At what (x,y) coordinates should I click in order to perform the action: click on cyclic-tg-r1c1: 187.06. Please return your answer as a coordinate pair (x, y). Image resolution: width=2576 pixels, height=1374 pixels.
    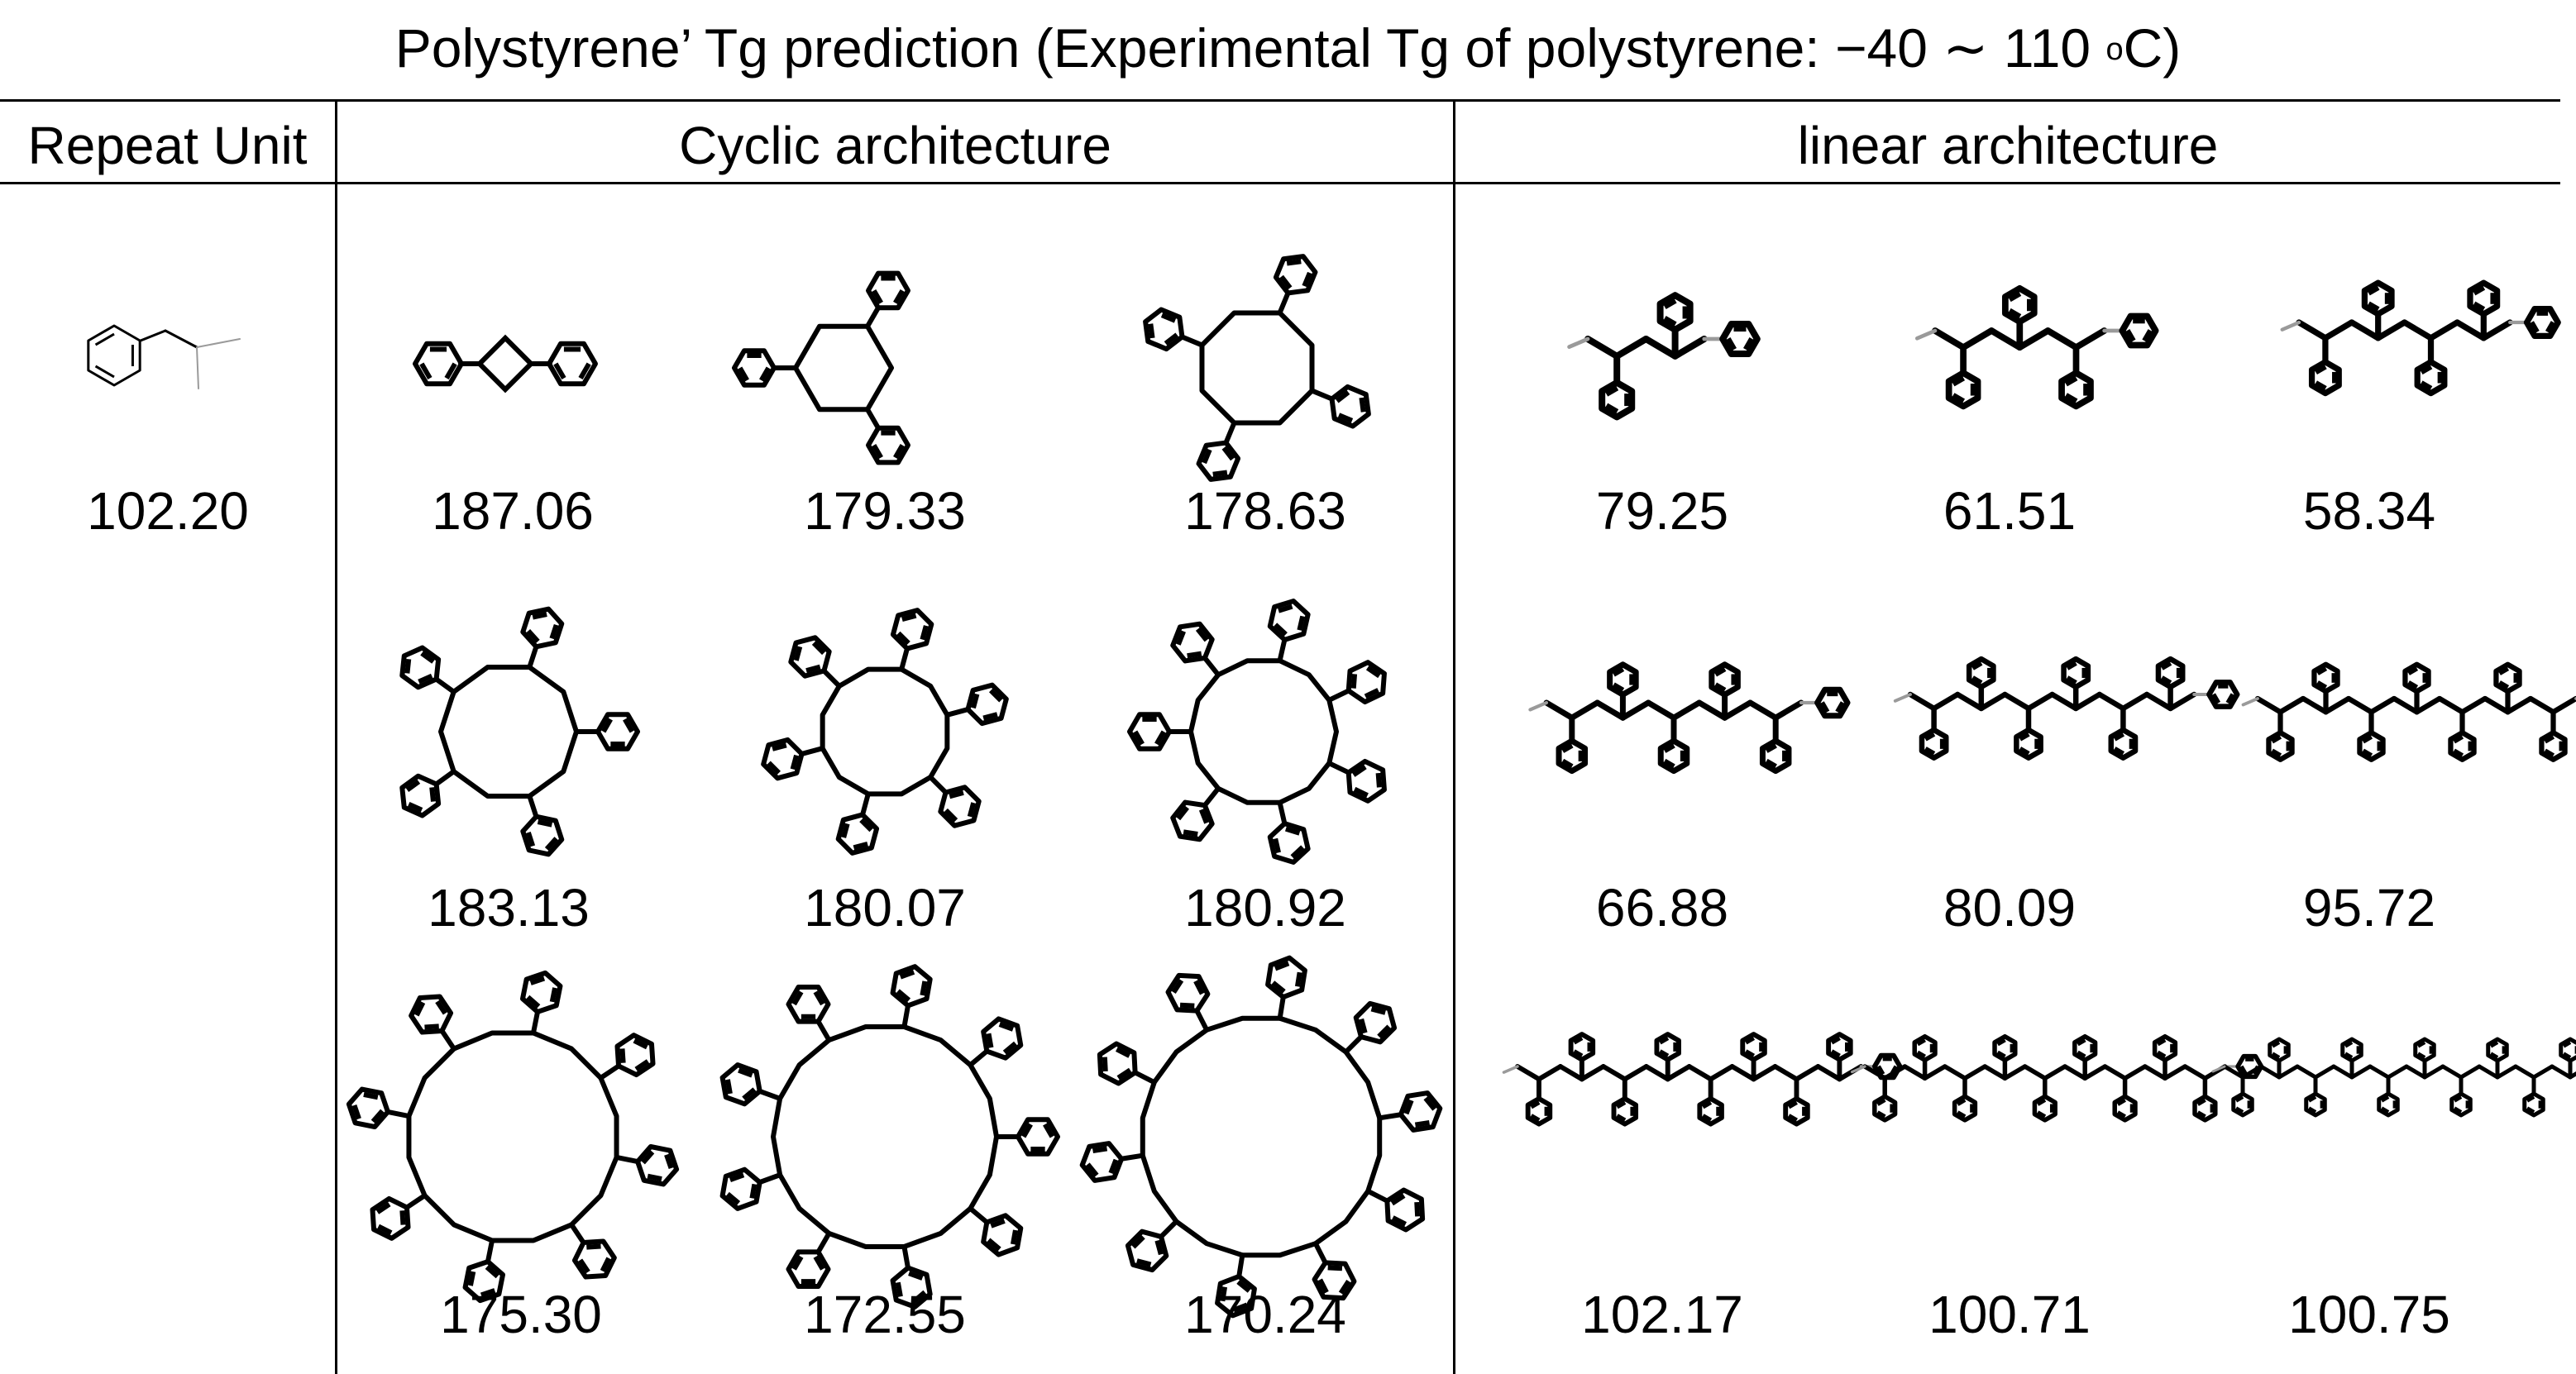
    Looking at the image, I should click on (513, 511).